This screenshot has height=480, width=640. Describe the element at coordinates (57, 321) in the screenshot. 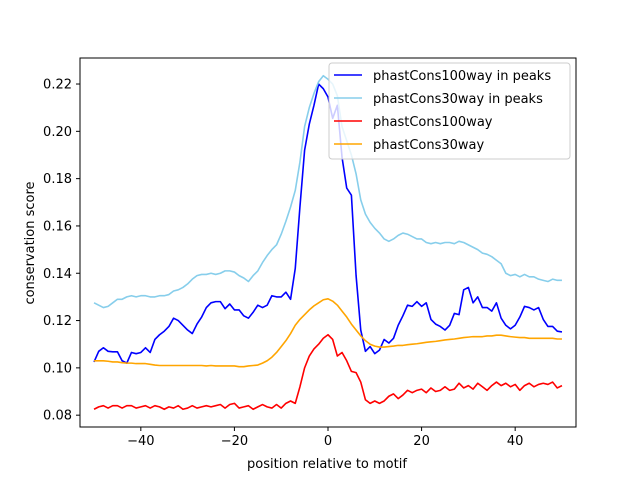

I see `y-tick-label: 0.12` at that location.